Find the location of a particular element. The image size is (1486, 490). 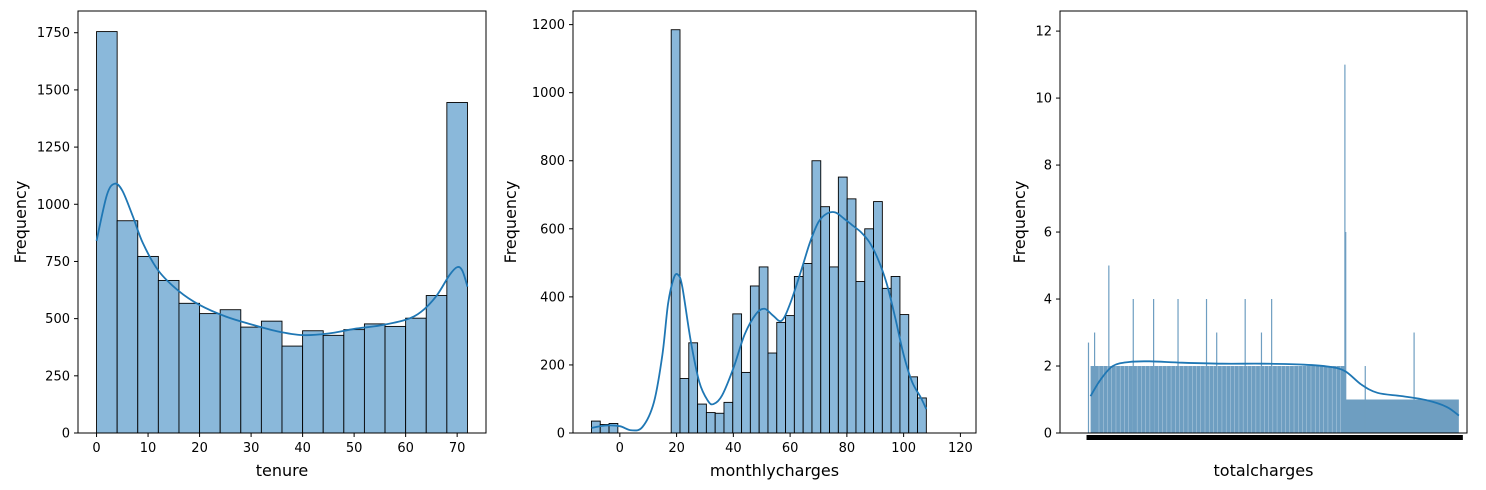

x-tick-label: 30 is located at coordinates (251, 448).